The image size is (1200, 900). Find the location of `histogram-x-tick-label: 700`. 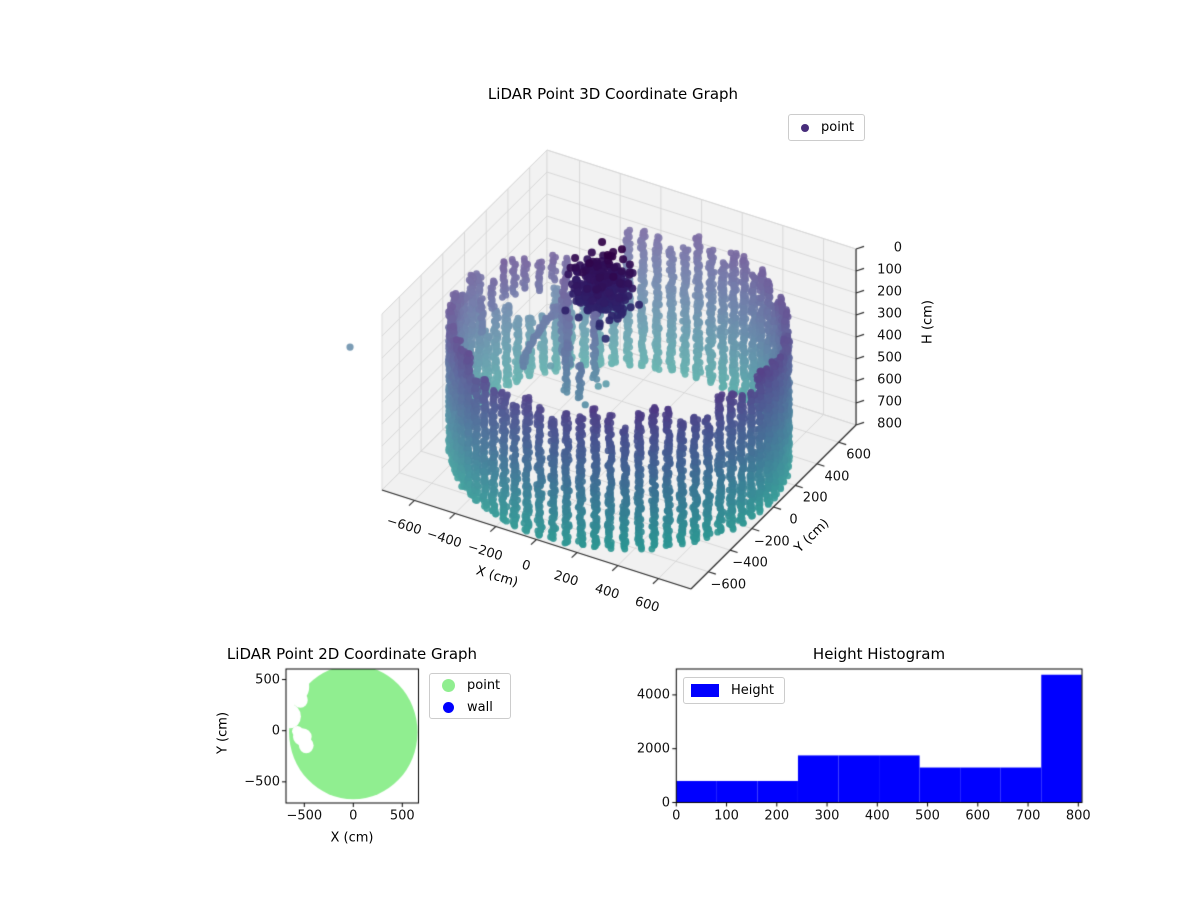

histogram-x-tick-label: 700 is located at coordinates (1028, 816).